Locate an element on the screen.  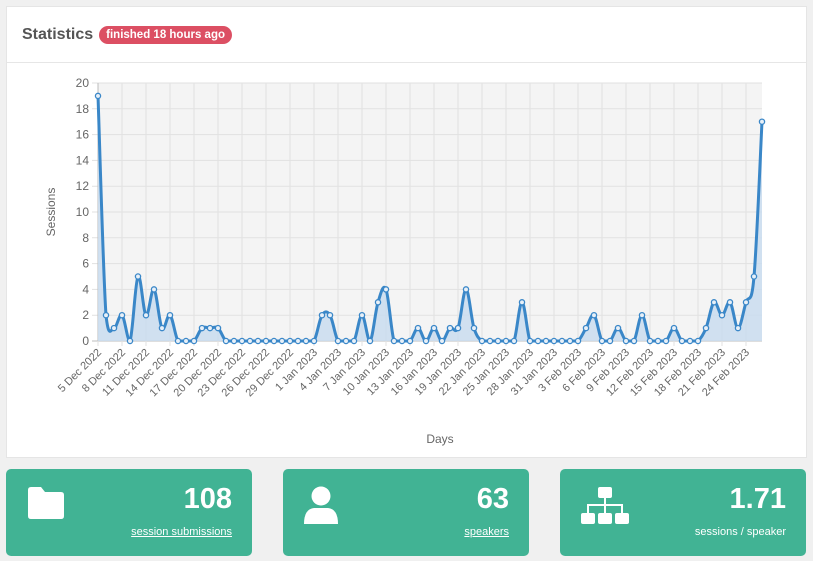
stat-value: 108 is located at coordinates (207, 499).